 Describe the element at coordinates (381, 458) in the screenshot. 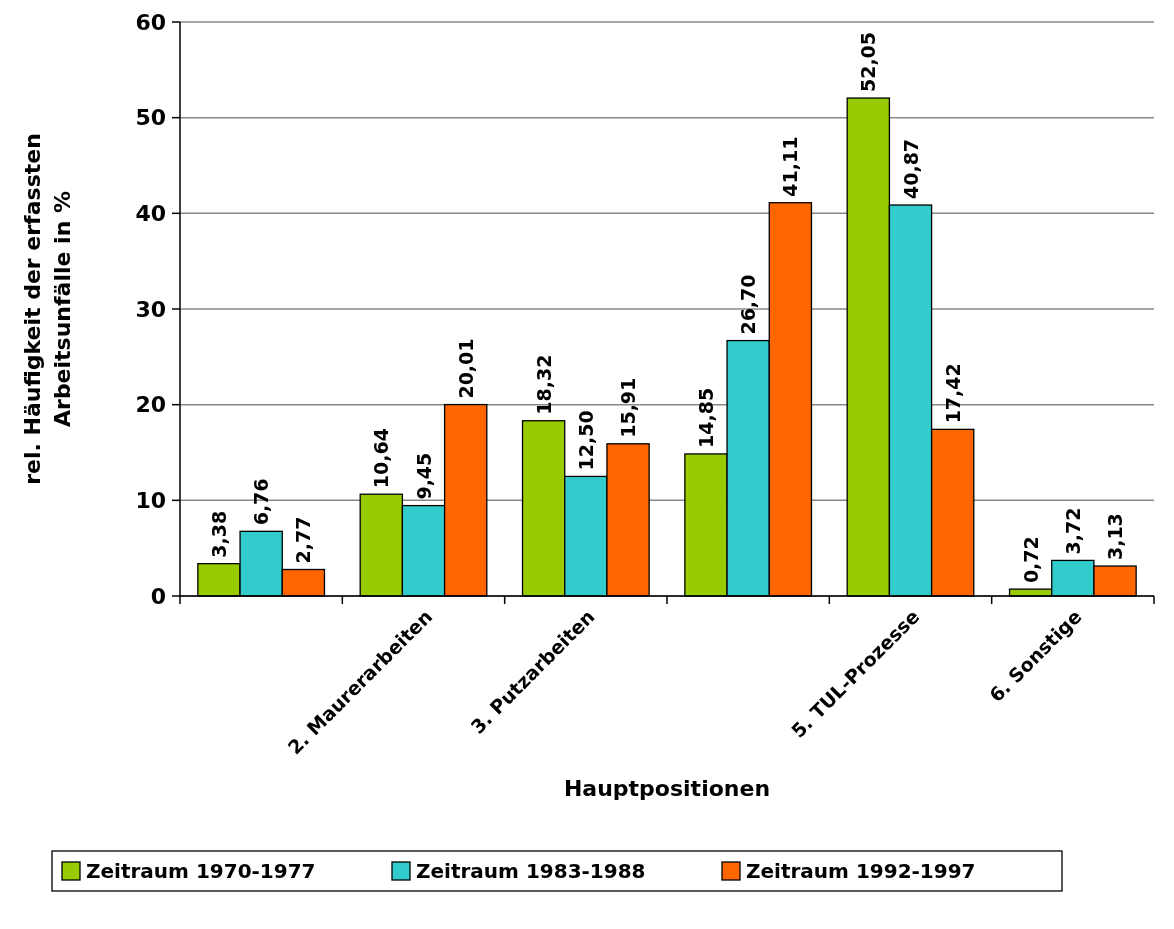

I see `data-label: 10,64` at that location.